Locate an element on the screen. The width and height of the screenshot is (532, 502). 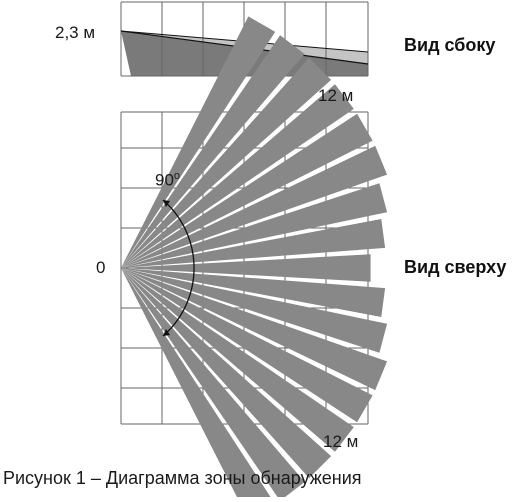
angle-unit: o is located at coordinates (177, 176).